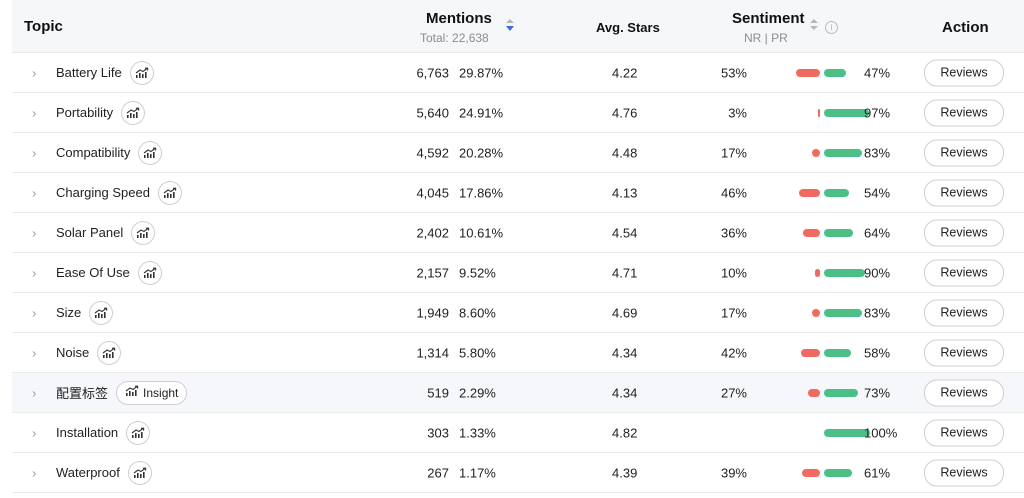 The width and height of the screenshot is (1024, 498). What do you see at coordinates (69, 312) in the screenshot?
I see `topic-label: Size` at bounding box center [69, 312].